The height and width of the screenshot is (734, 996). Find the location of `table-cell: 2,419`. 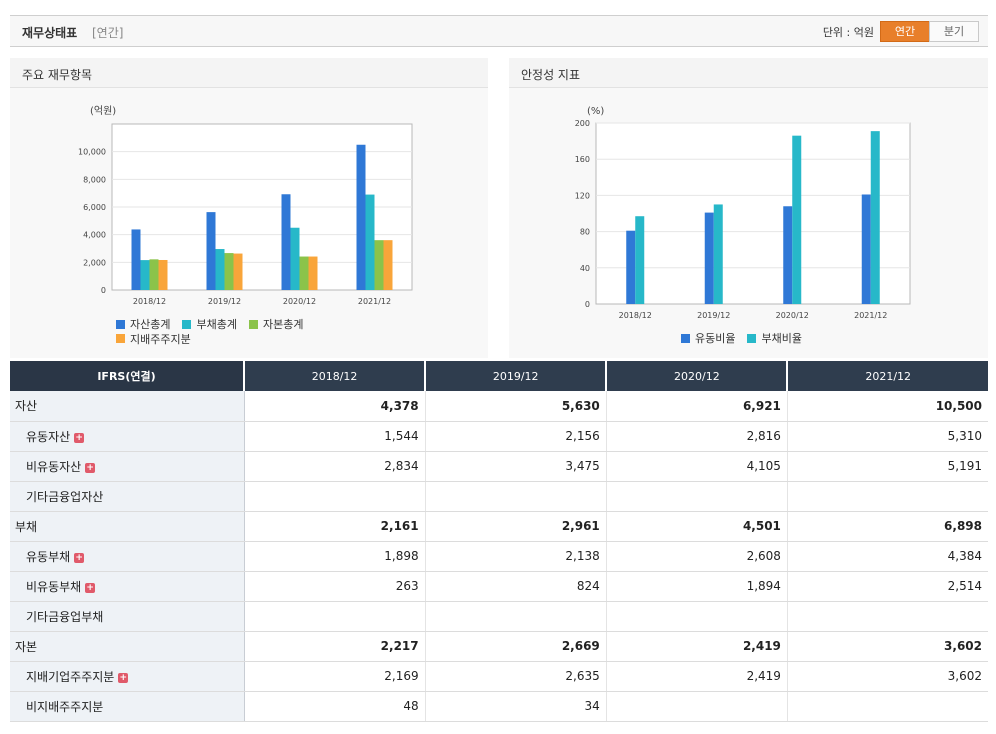

table-cell: 2,419 is located at coordinates (697, 676).